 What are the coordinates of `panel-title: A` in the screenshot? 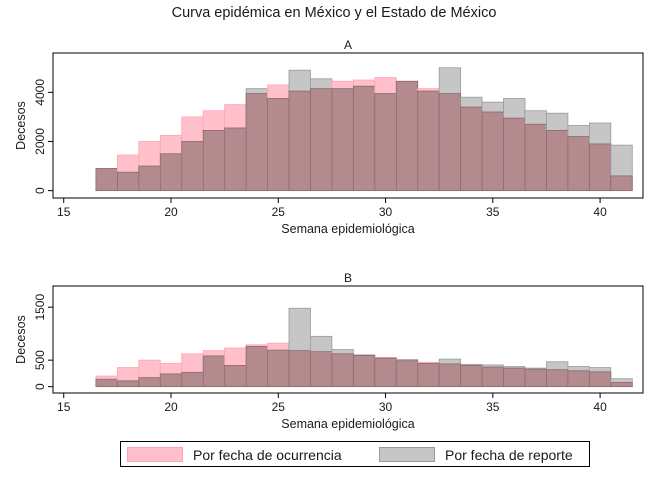 It's located at (348, 45).